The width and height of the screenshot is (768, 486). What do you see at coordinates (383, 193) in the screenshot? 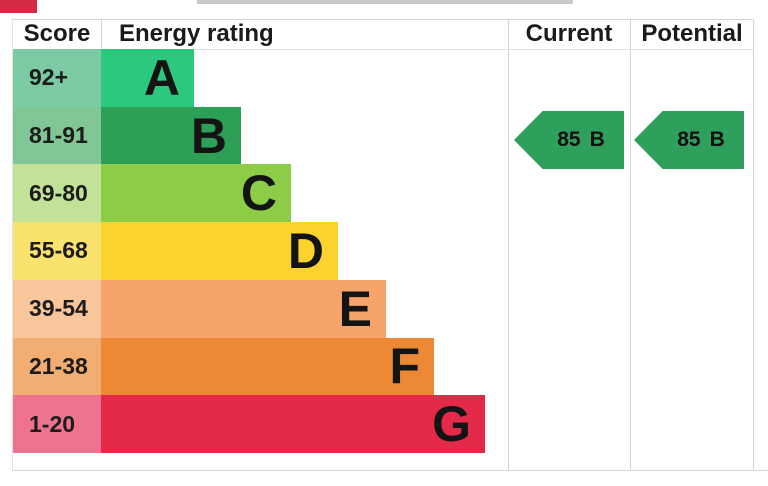
I see `rating-row: 69-80 C` at bounding box center [383, 193].